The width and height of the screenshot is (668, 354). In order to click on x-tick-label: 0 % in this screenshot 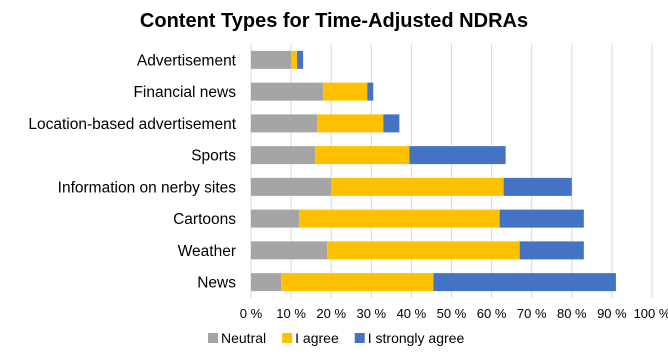, I will do `click(251, 313)`.